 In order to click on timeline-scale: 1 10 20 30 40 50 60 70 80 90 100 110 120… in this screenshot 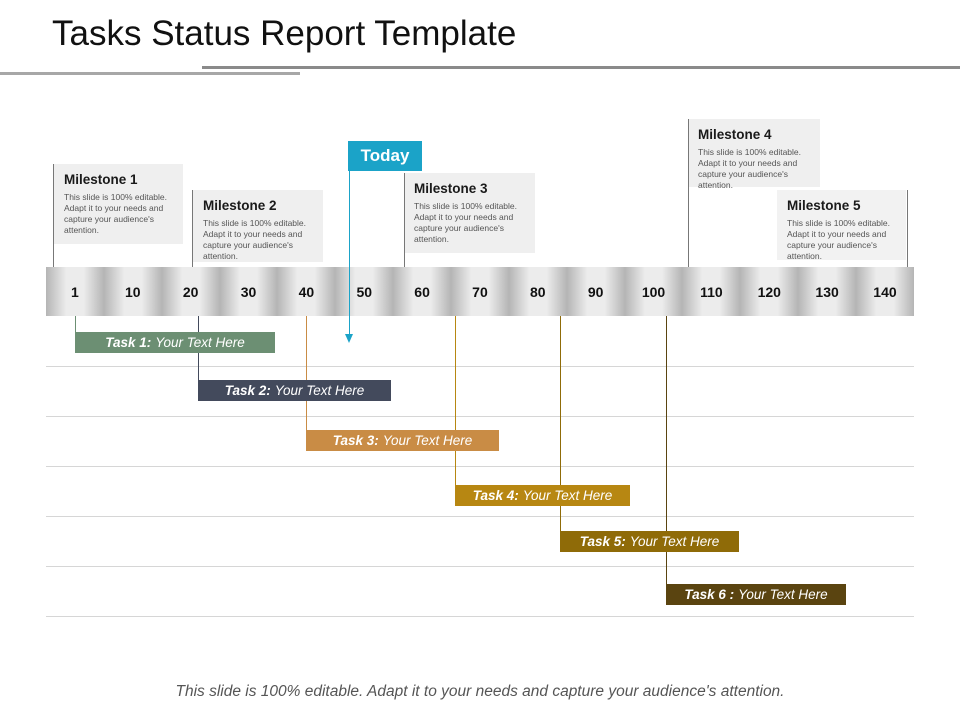, I will do `click(480, 291)`.